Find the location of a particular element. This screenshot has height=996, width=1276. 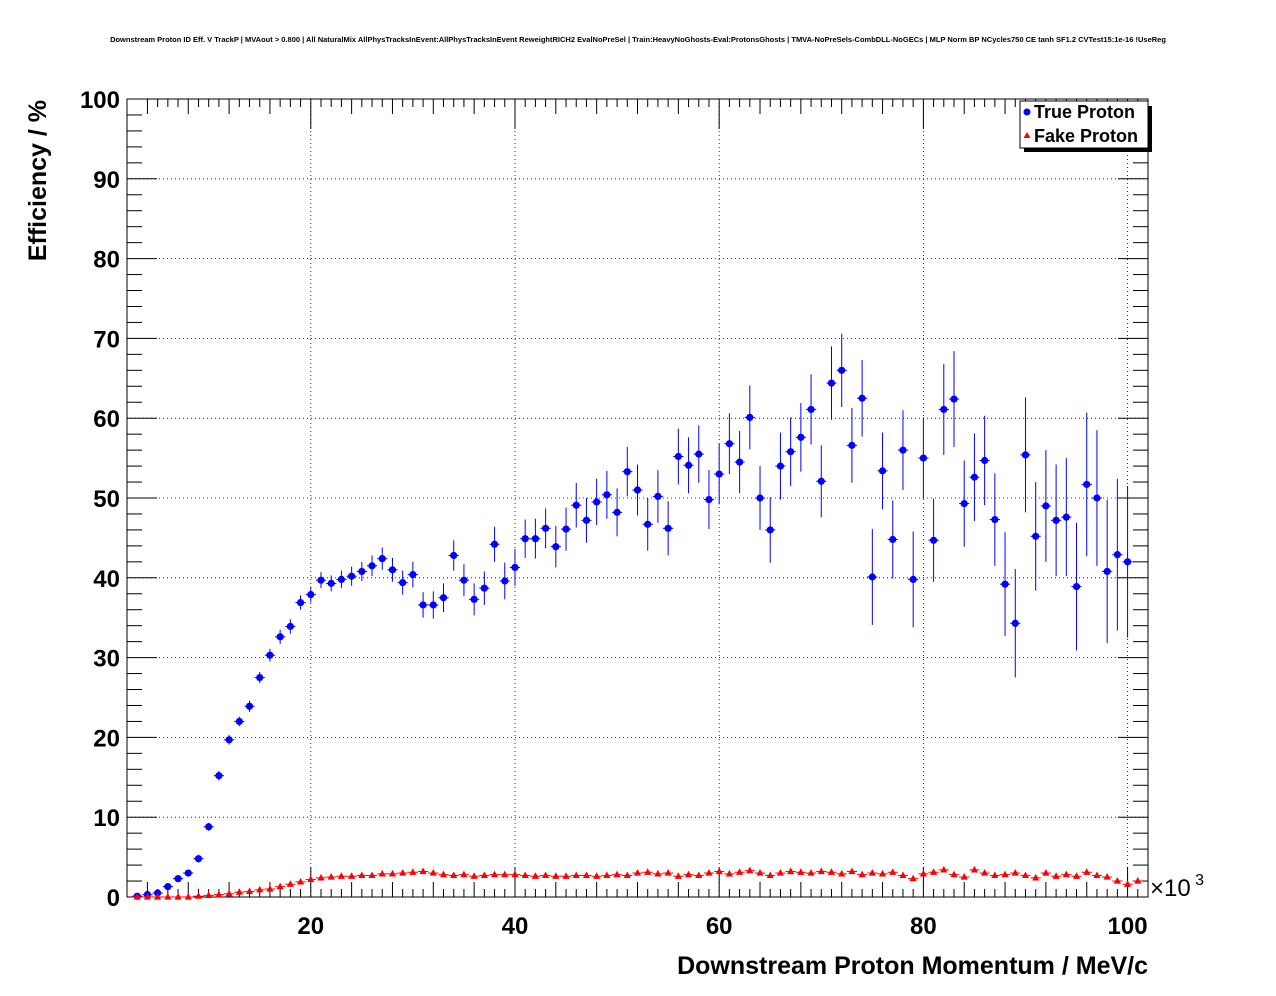

y-tick-label-5: 50 is located at coordinates (106, 499).